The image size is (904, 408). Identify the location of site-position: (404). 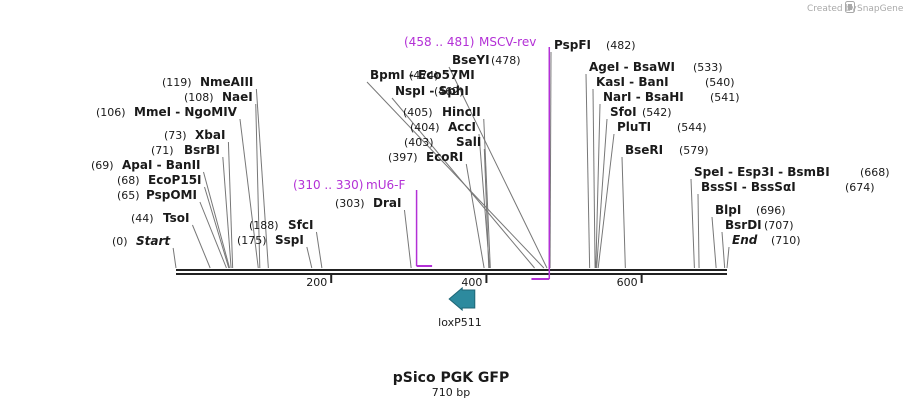
(425, 127).